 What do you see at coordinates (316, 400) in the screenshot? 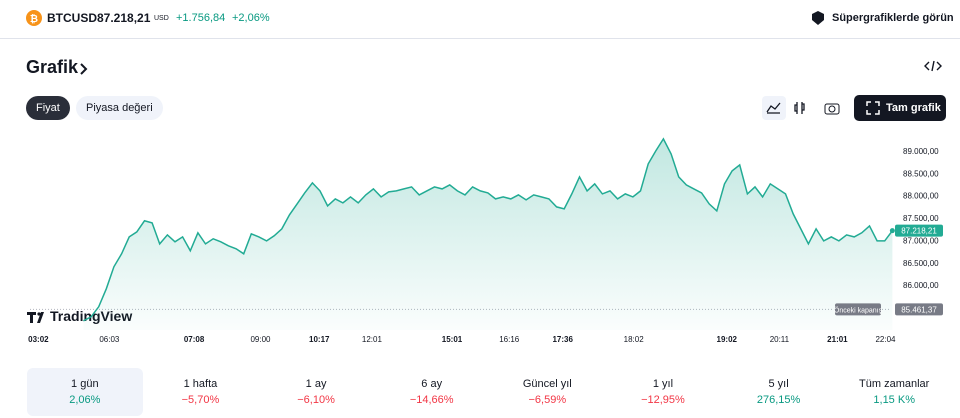
I see `period-change: −6,10%` at bounding box center [316, 400].